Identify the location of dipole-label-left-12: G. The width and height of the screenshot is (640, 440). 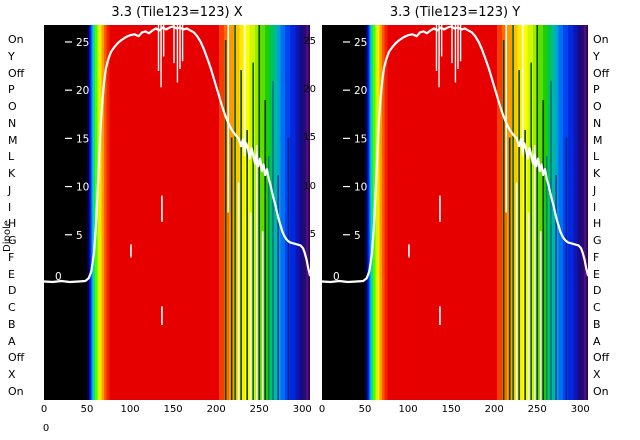
(12, 240).